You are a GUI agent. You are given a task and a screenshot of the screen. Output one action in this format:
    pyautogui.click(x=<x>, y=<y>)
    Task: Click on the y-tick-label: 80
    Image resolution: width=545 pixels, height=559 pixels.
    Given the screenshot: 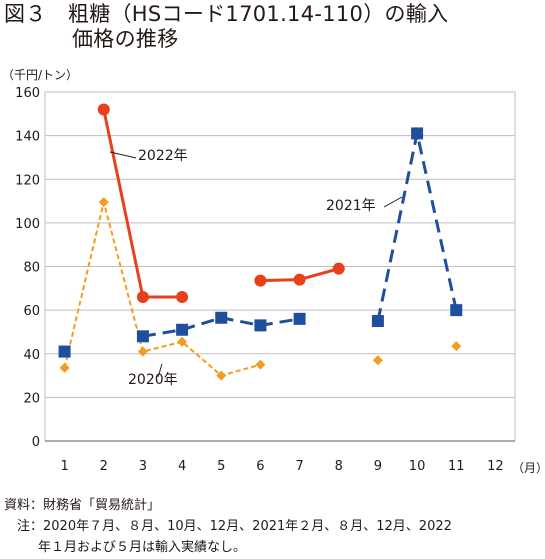 What is the action you would take?
    pyautogui.click(x=31, y=268)
    